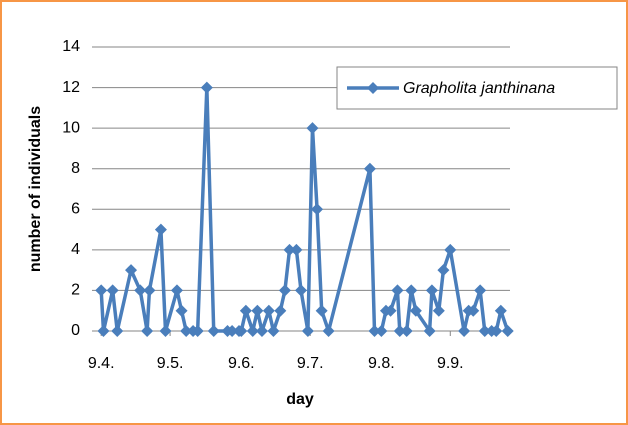 The image size is (628, 425). I want to click on y-tick-label: 4, so click(75, 249).